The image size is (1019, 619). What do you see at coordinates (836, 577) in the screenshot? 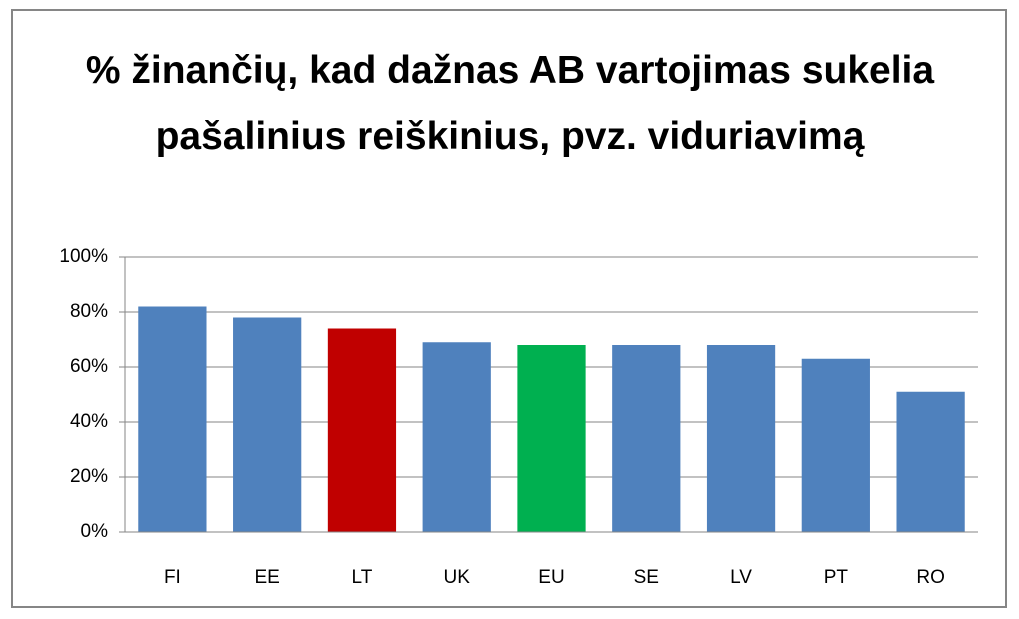
I see `x-tick-label: PT` at bounding box center [836, 577].